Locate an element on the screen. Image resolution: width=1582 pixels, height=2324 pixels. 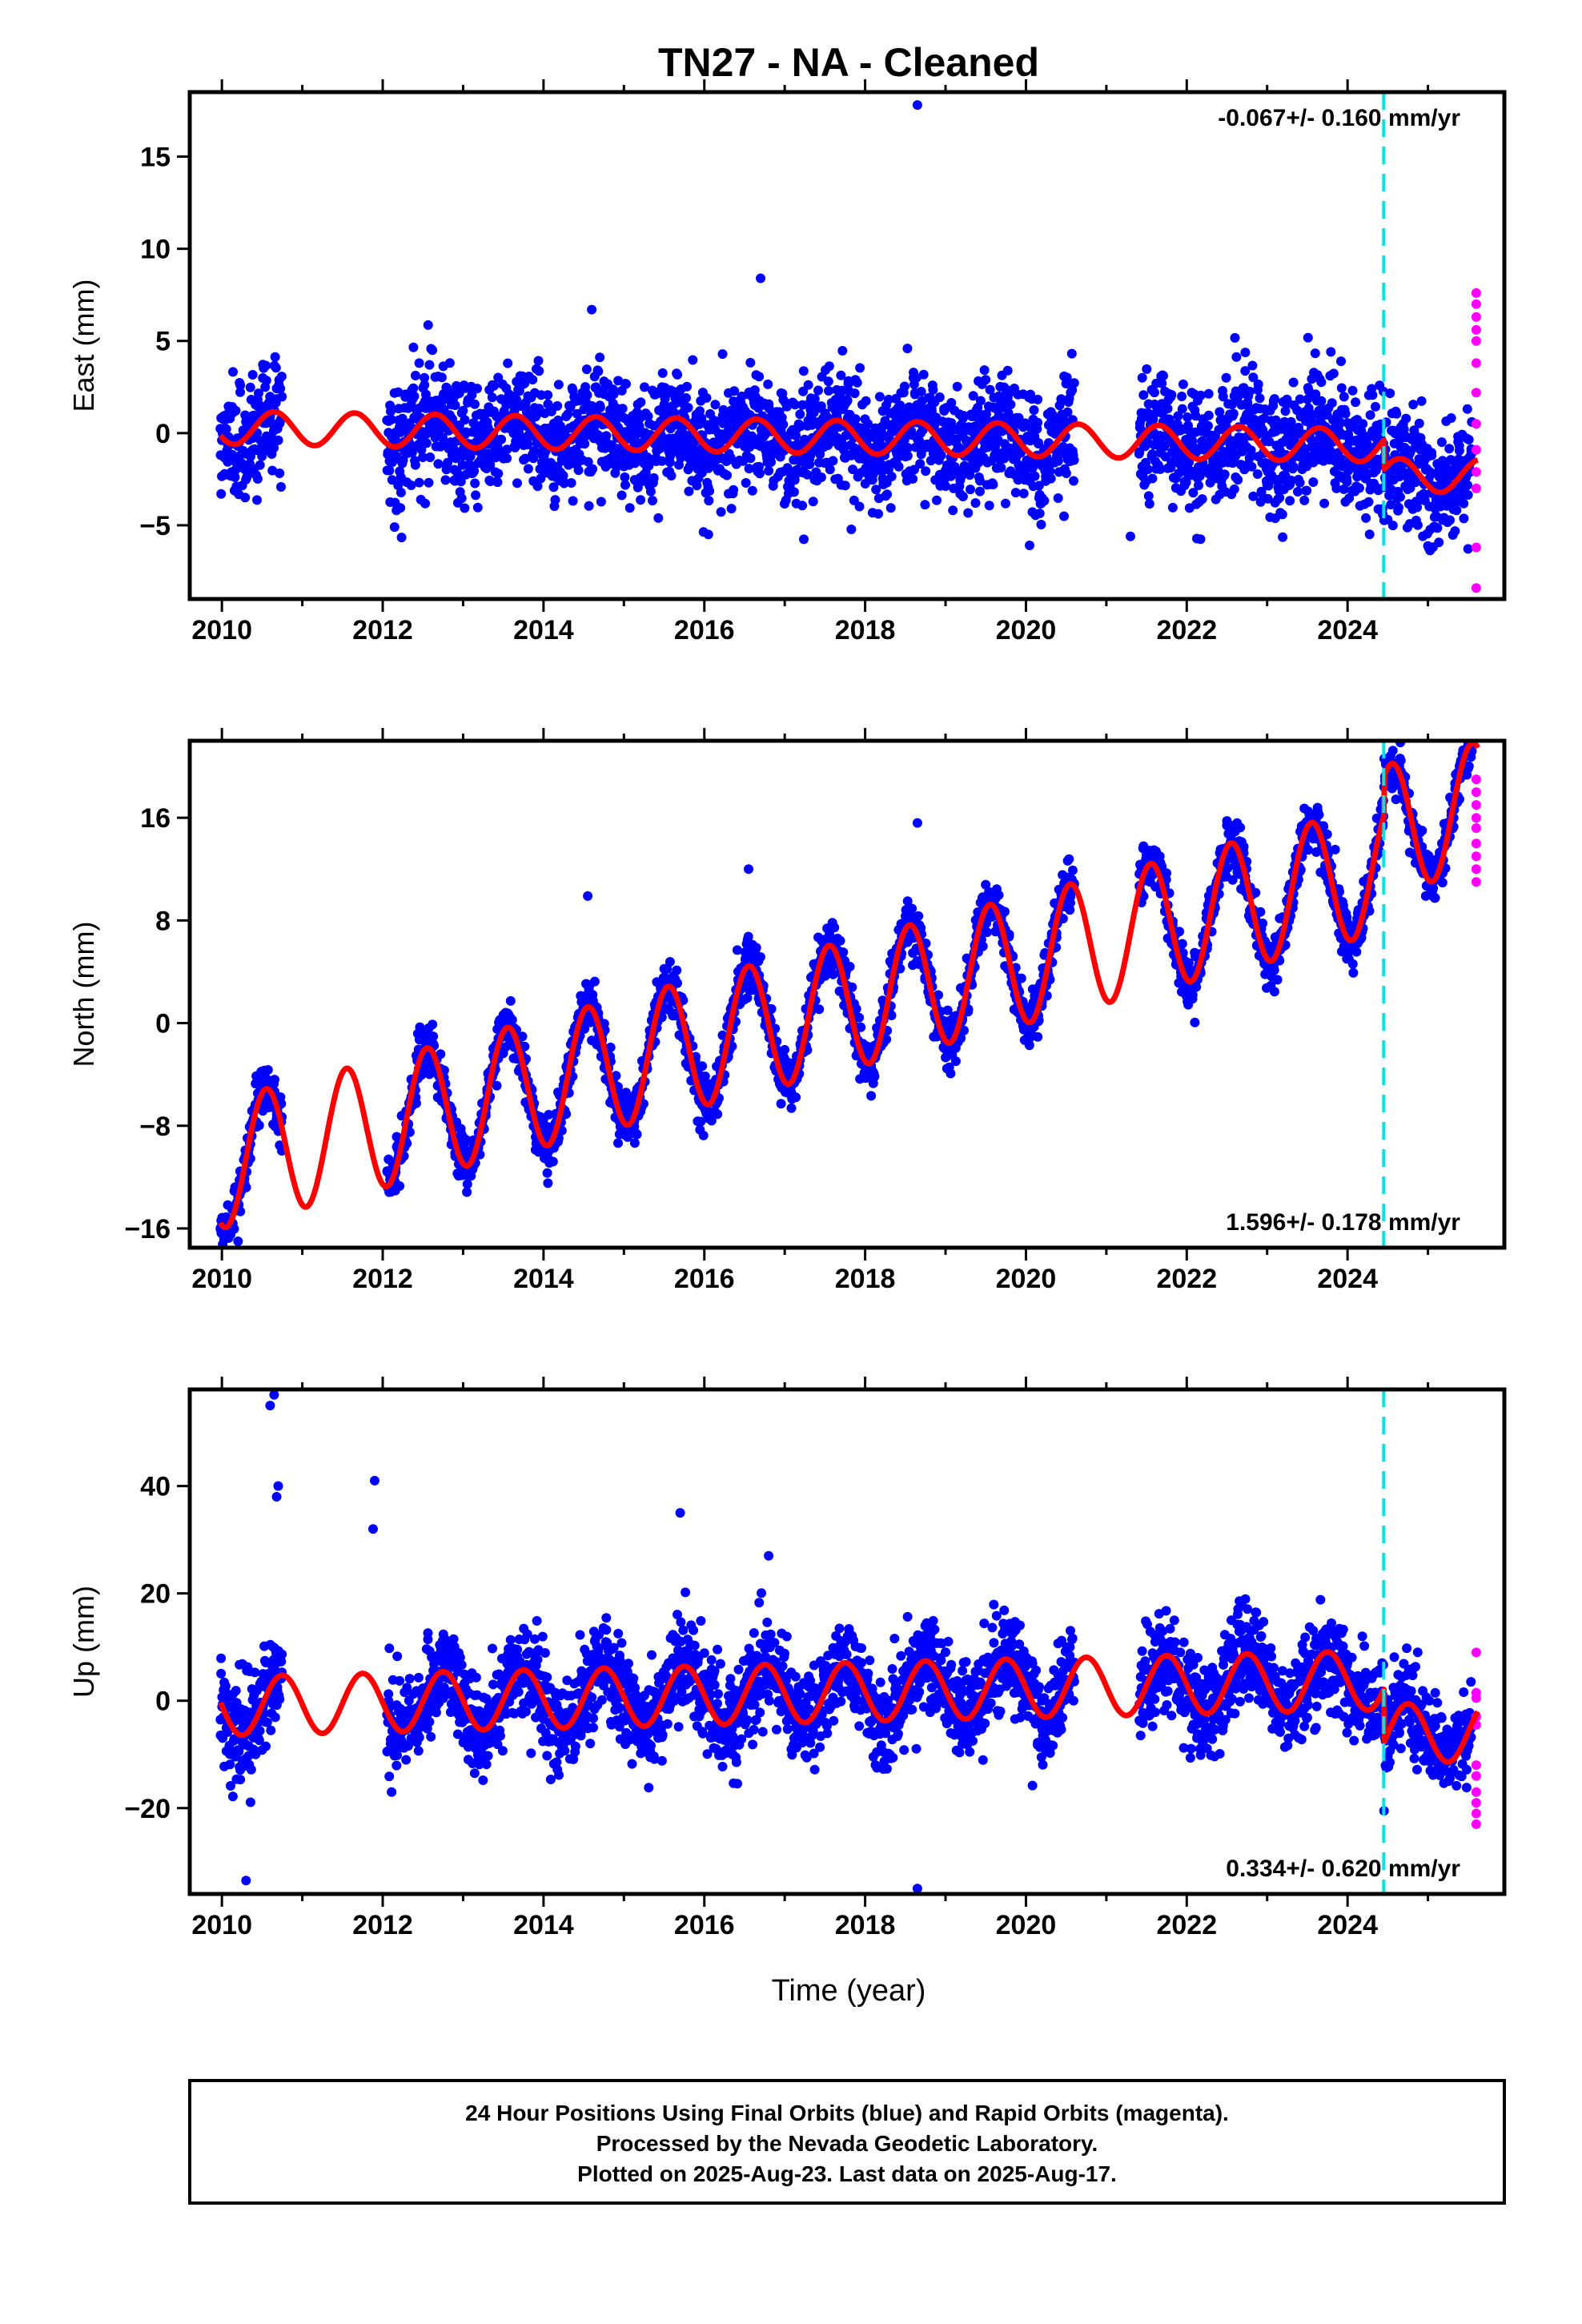
east-x-tick-label: 2022 is located at coordinates (1187, 630).